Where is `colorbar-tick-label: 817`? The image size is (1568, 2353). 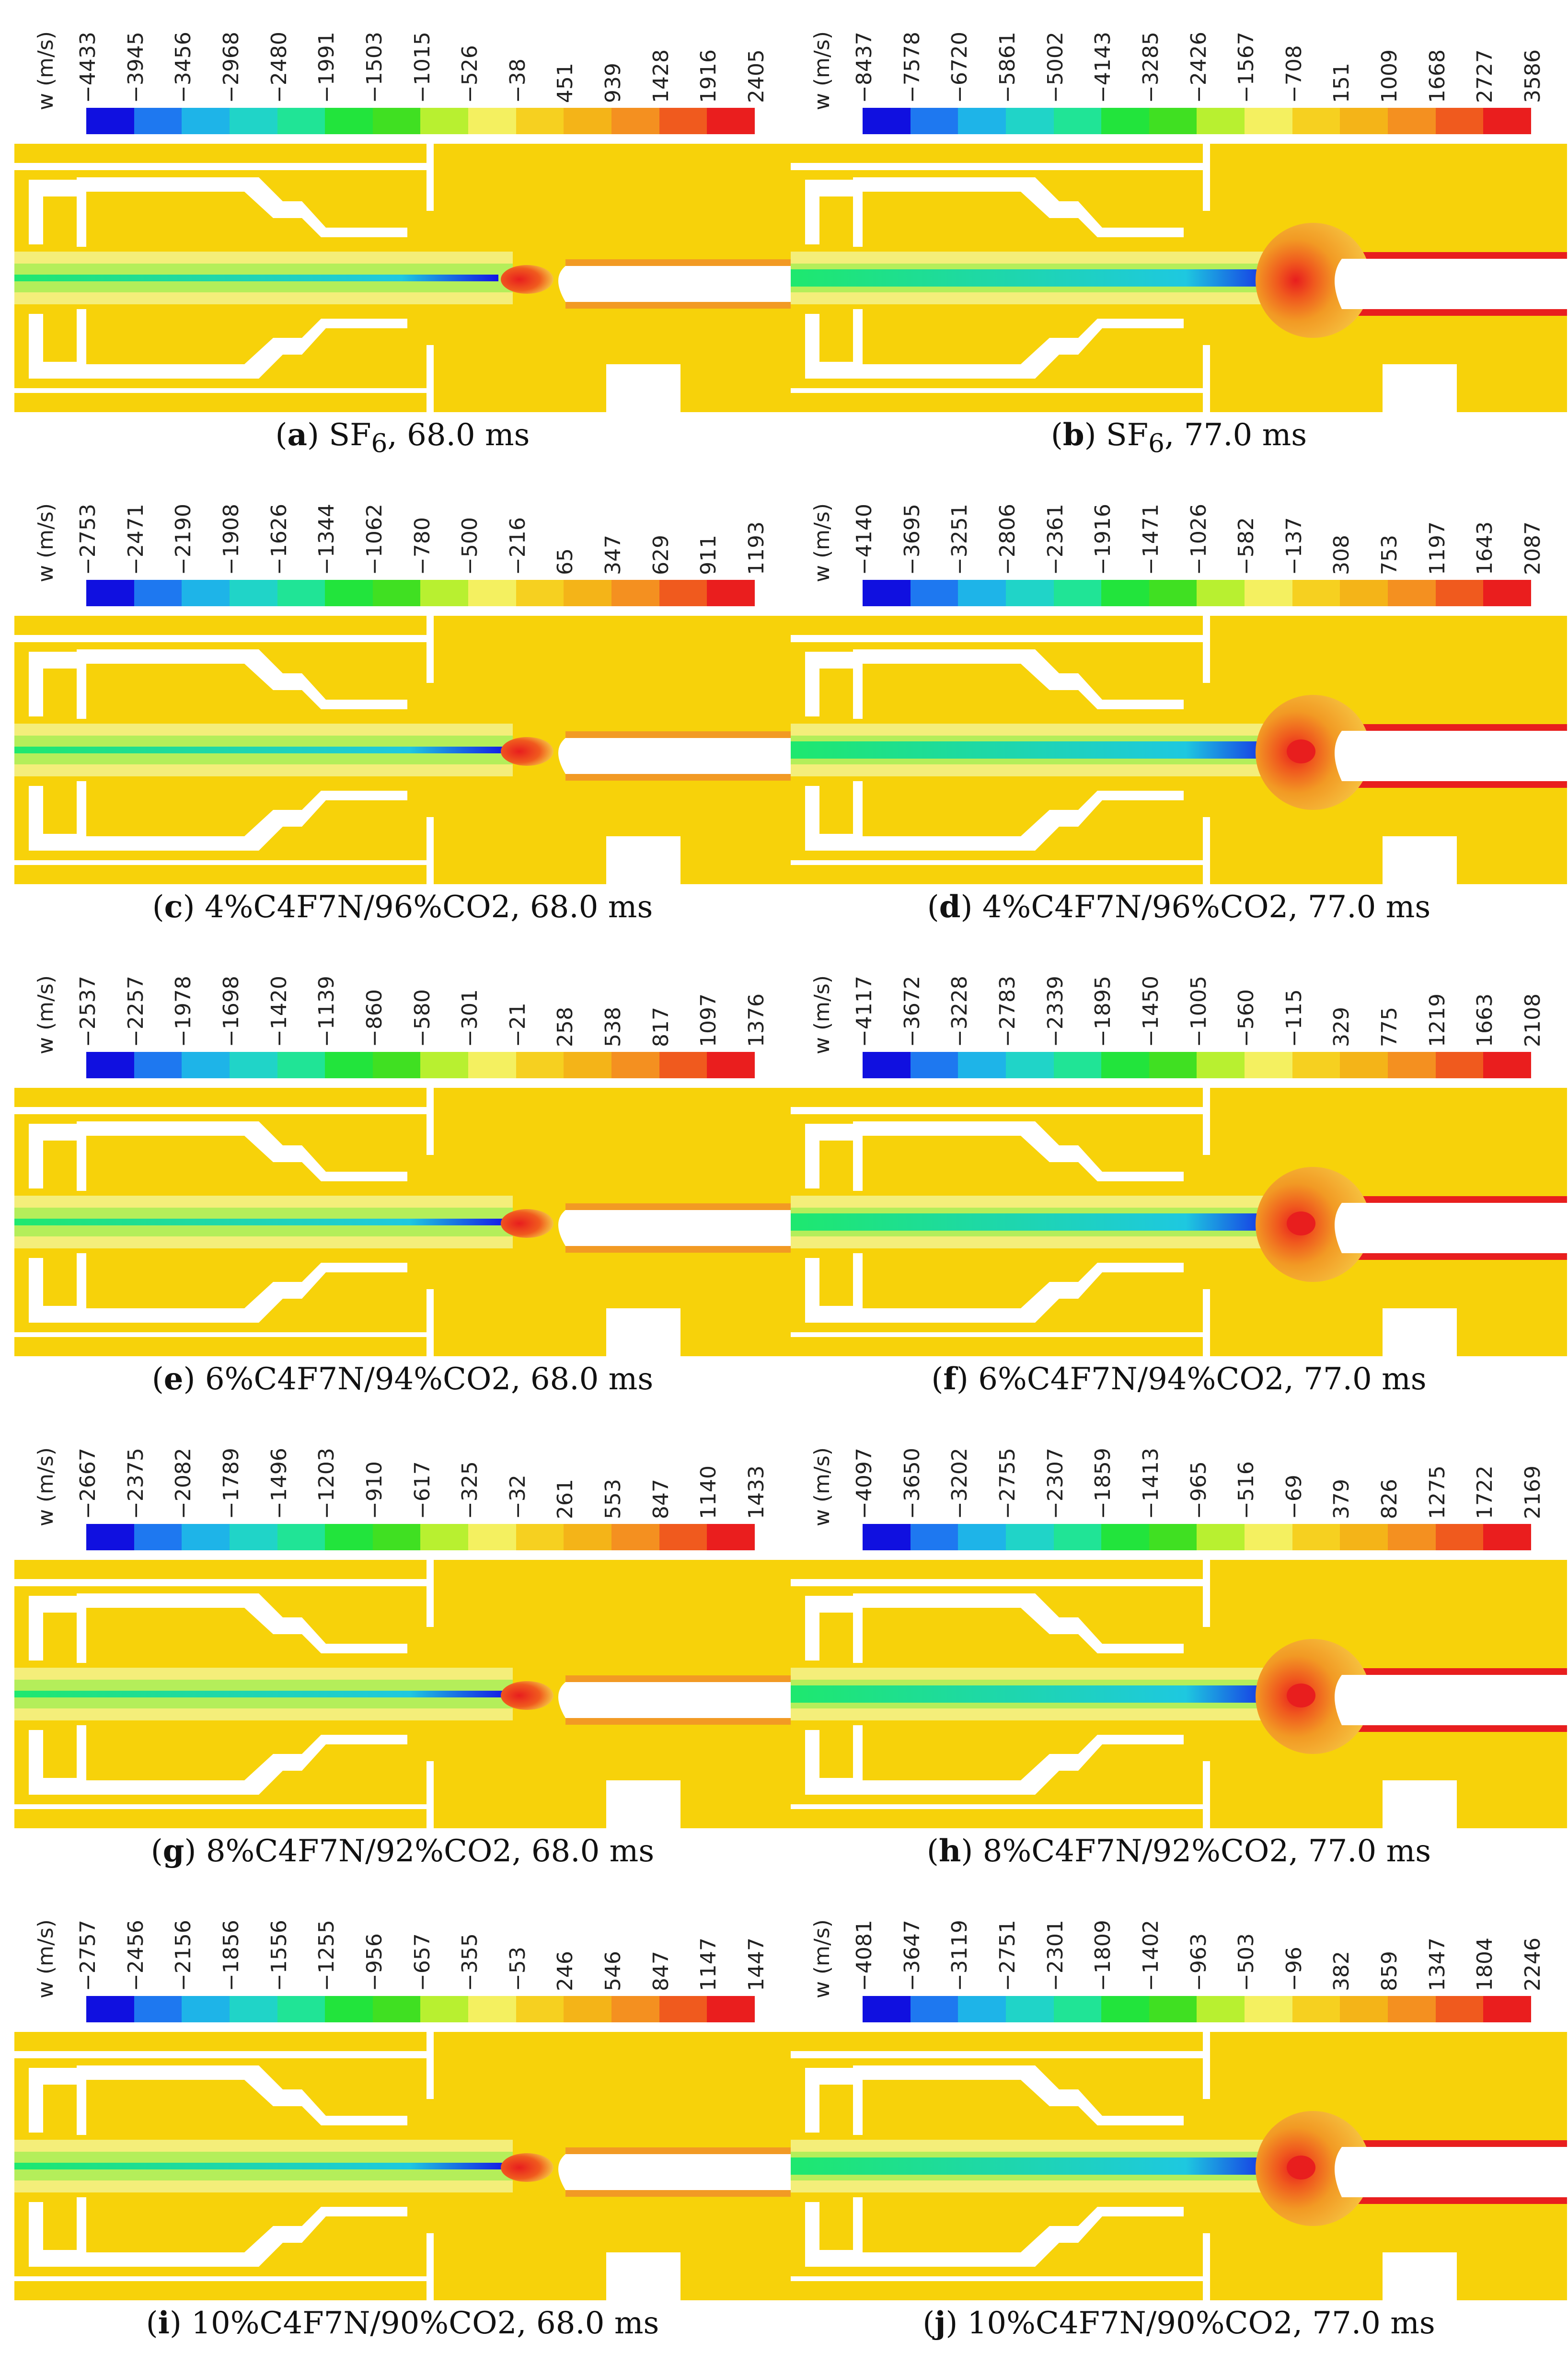
colorbar-tick-label: 817 is located at coordinates (663, 995).